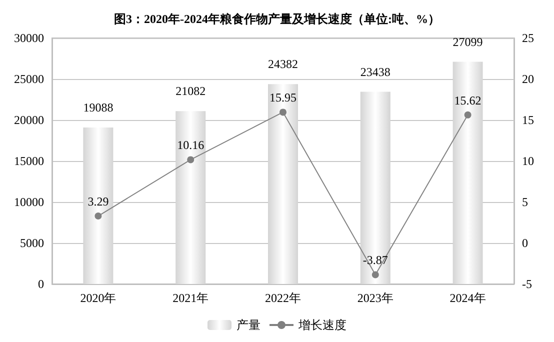 This screenshot has width=554, height=342. I want to click on x-tick-label: 2023年, so click(375, 298).